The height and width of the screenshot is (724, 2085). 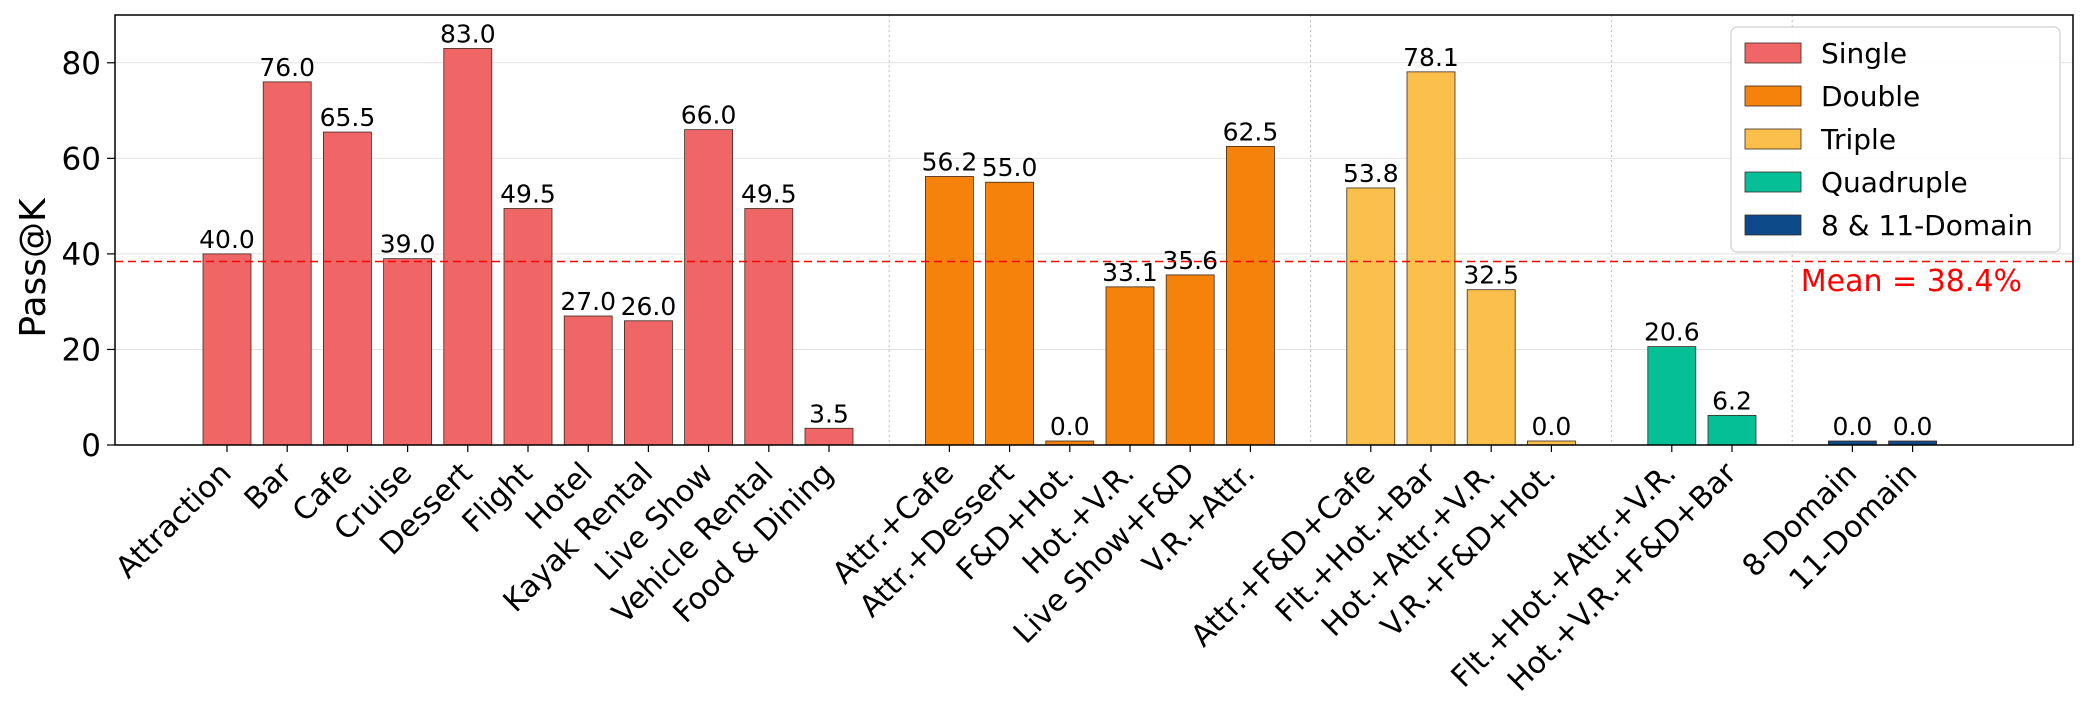 I want to click on bar-value-label: 6.2, so click(x=1732, y=400).